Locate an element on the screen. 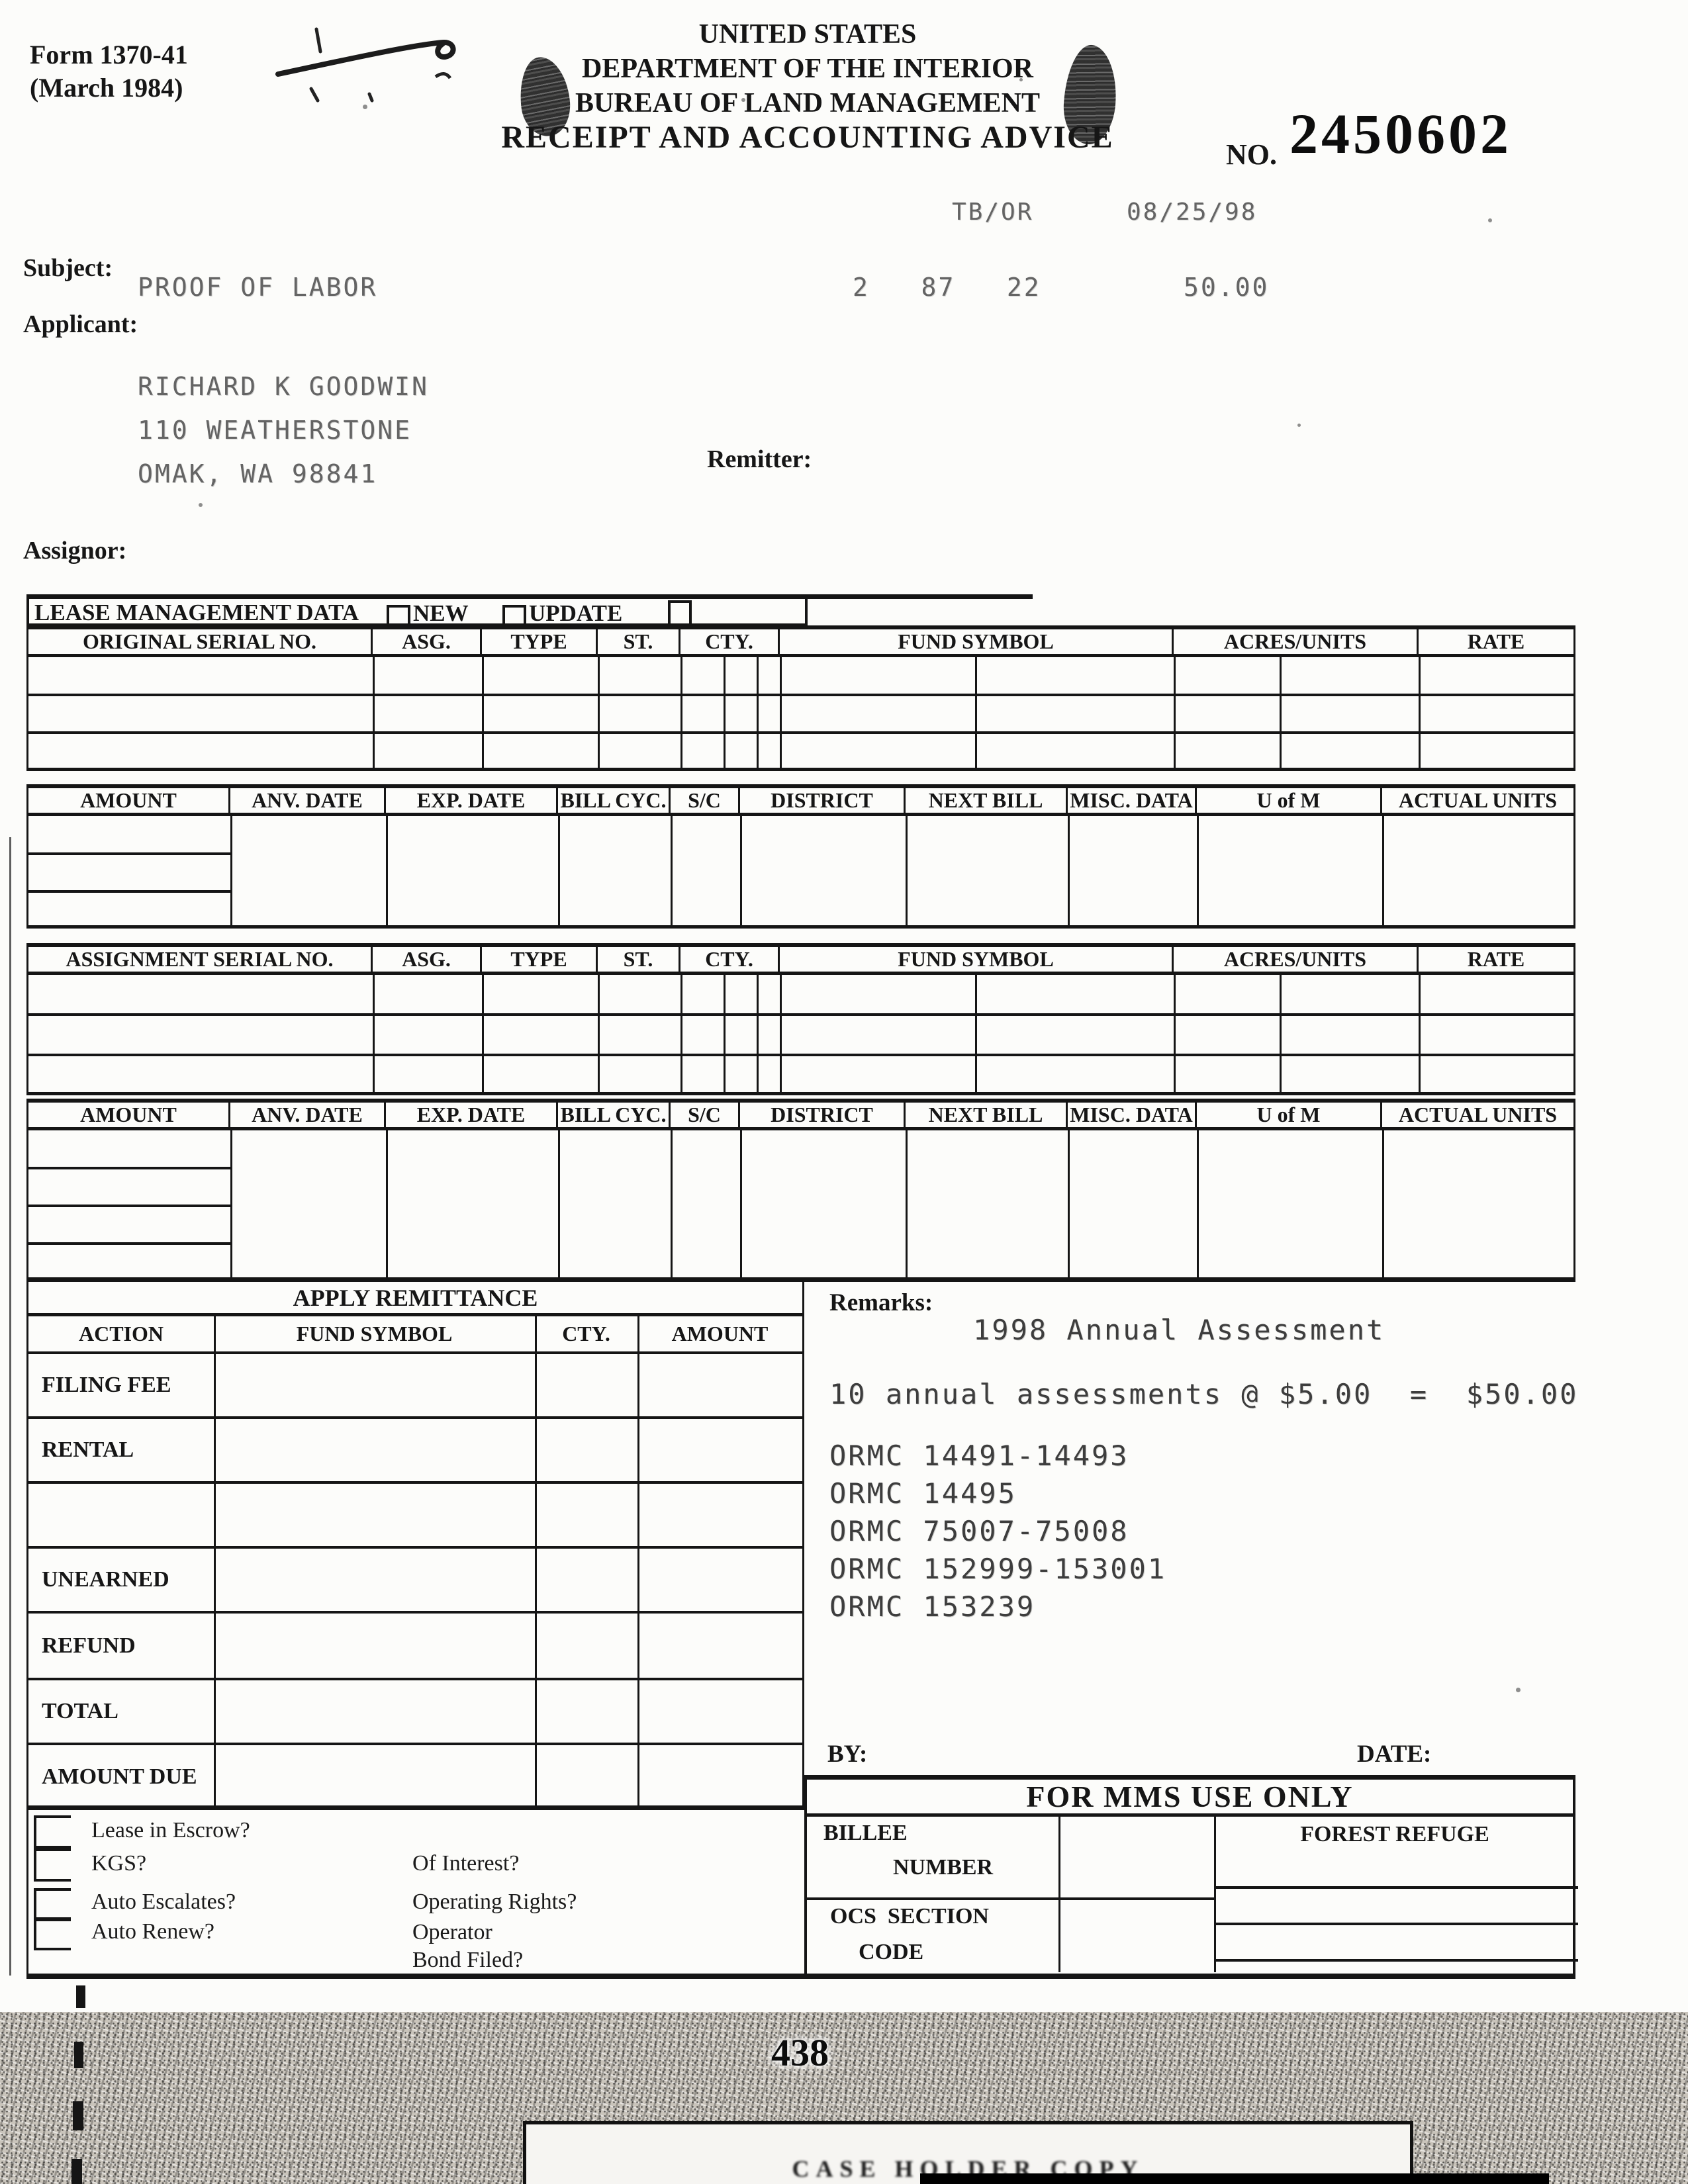  row-refund: REFUND is located at coordinates (415, 1647).